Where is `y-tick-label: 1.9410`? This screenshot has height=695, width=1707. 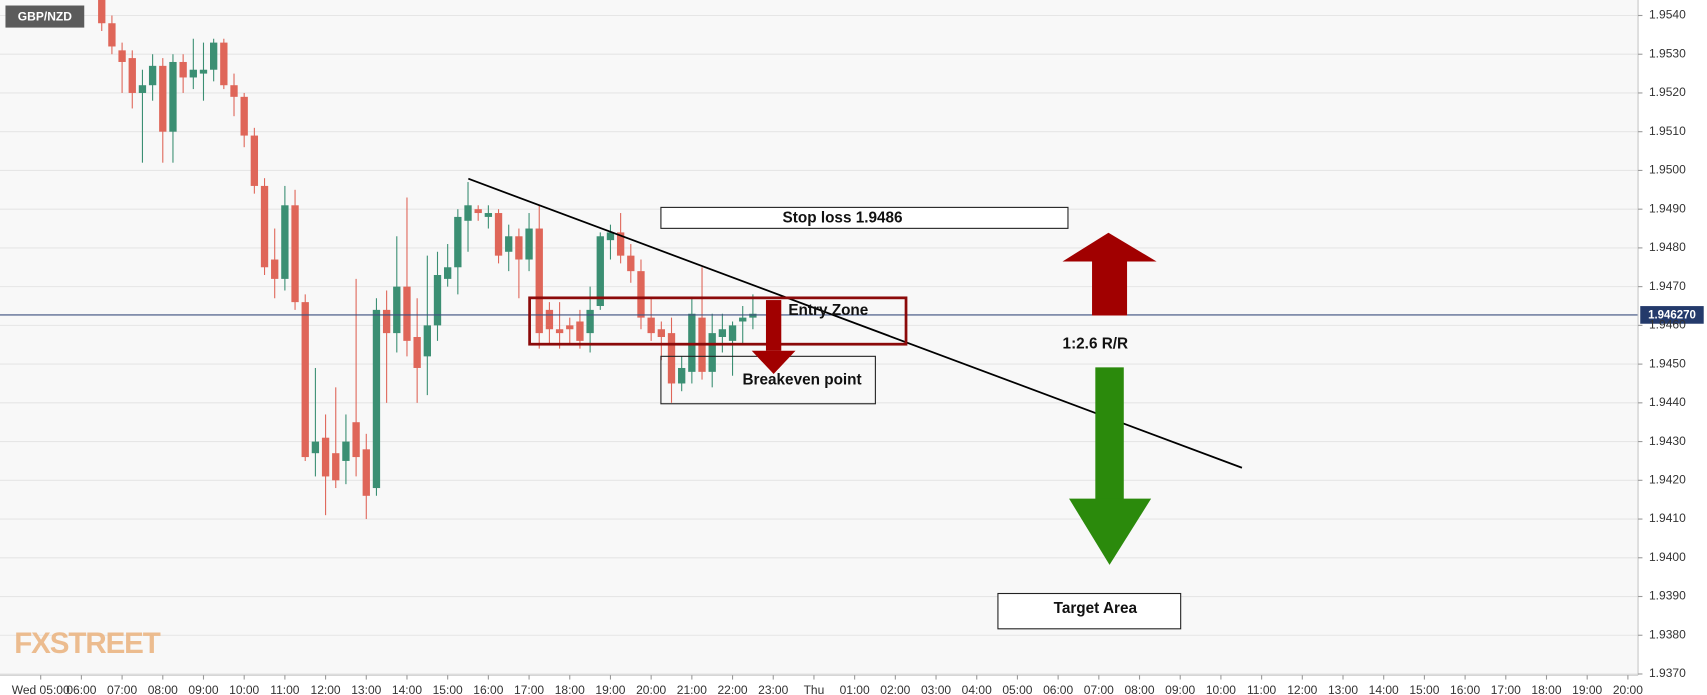 y-tick-label: 1.9410 is located at coordinates (1667, 518).